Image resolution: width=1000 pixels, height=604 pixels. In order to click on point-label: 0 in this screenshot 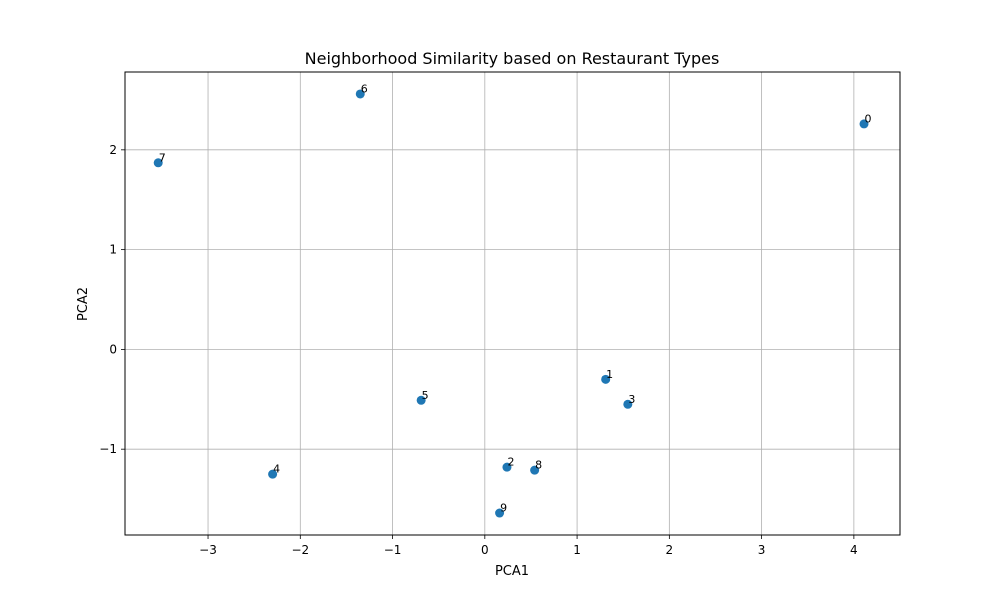, I will do `click(868, 118)`.